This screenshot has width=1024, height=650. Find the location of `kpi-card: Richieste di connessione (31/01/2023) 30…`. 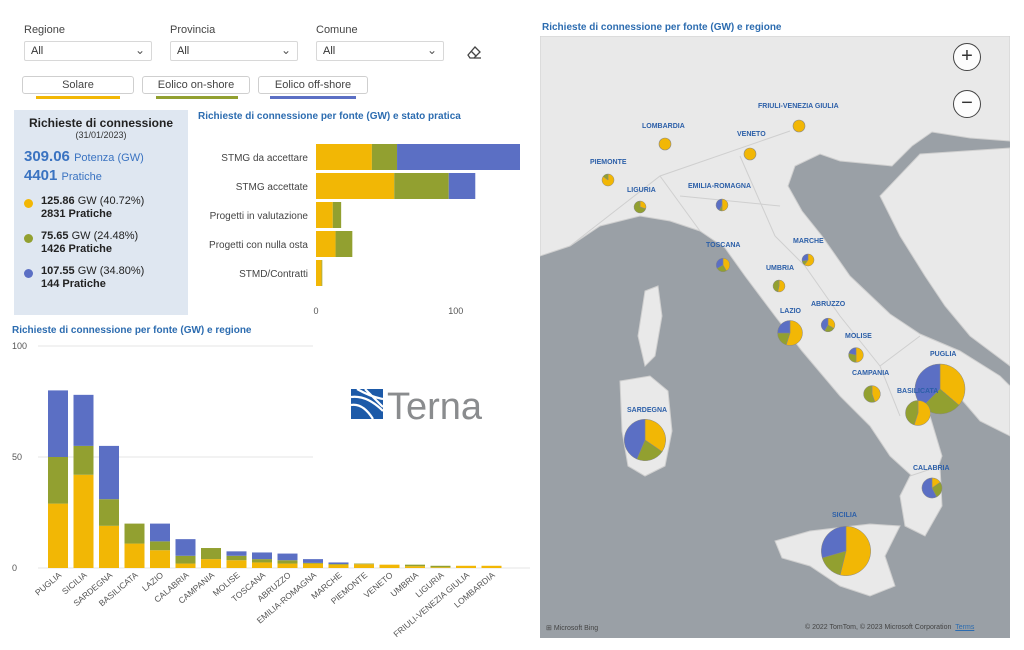

kpi-card: Richieste di connessione (31/01/2023) 30… is located at coordinates (101, 212).